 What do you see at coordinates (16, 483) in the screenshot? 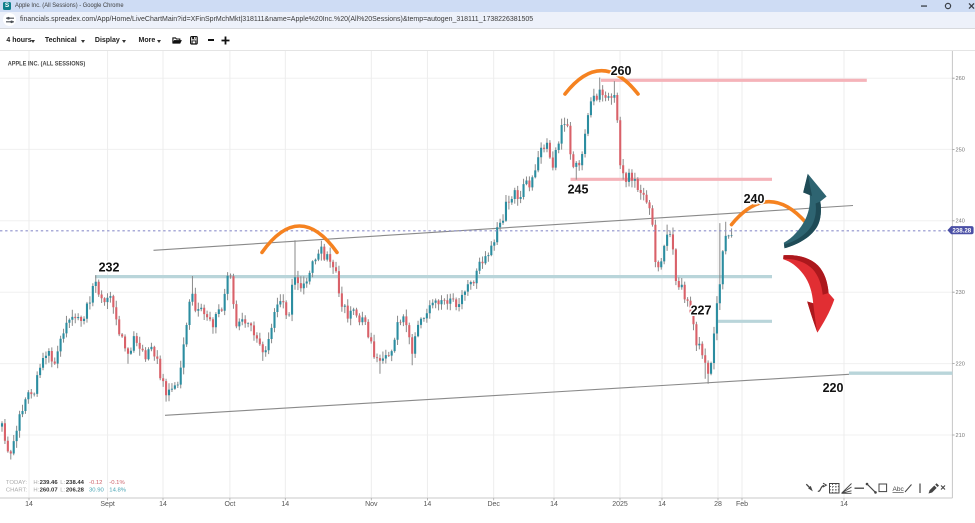
I see `svg-text: TODAY:` at bounding box center [16, 483].